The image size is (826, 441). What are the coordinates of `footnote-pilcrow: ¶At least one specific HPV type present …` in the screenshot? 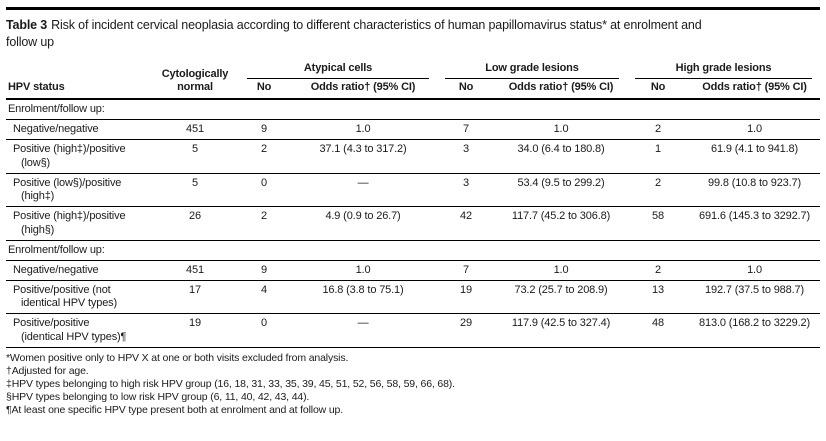 It's located at (175, 409).